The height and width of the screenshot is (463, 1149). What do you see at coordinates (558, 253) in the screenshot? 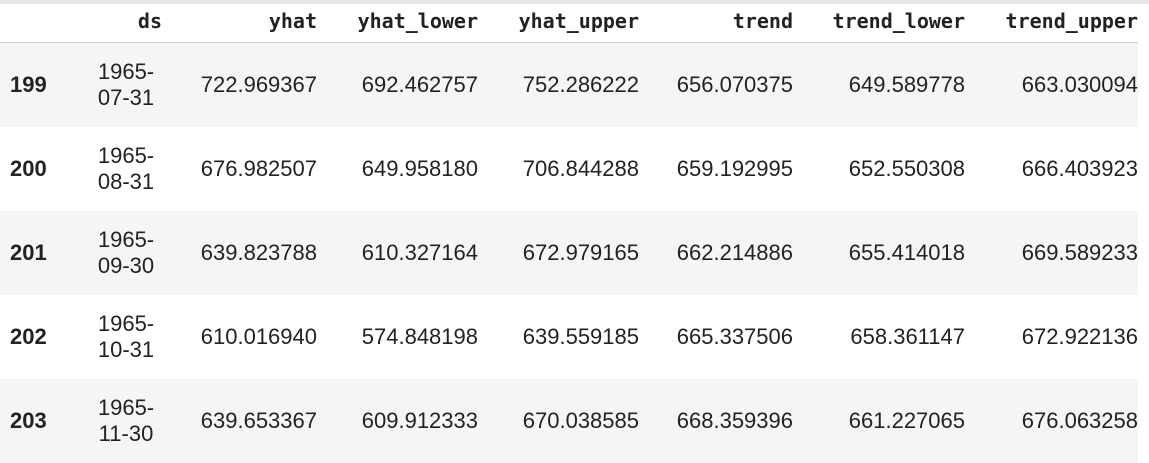
I see `cell-yhat-upper: 672.979165` at bounding box center [558, 253].